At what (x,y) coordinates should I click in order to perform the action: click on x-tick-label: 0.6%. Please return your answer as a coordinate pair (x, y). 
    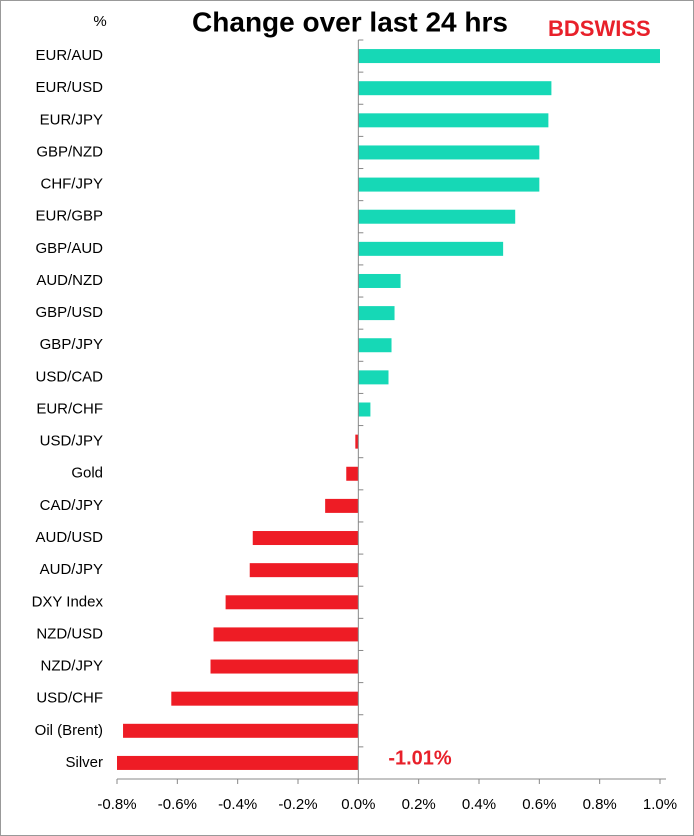
    Looking at the image, I should click on (539, 804).